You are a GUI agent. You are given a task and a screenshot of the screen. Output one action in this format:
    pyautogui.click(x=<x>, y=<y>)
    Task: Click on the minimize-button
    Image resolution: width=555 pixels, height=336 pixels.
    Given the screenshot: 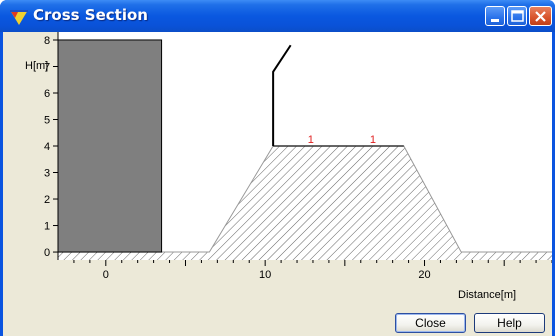 What is the action you would take?
    pyautogui.click(x=495, y=16)
    